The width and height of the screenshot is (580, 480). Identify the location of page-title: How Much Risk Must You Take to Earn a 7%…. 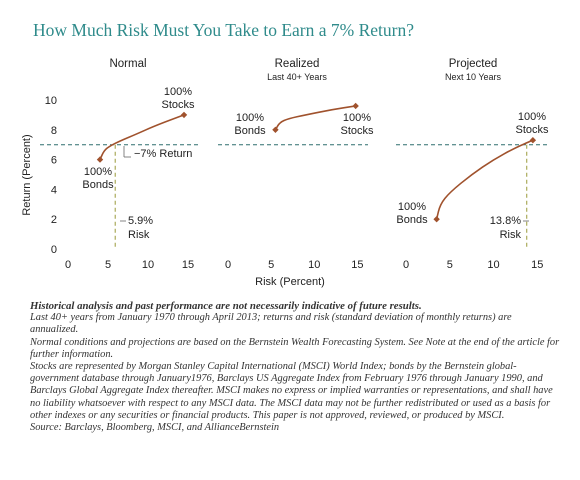
(223, 30).